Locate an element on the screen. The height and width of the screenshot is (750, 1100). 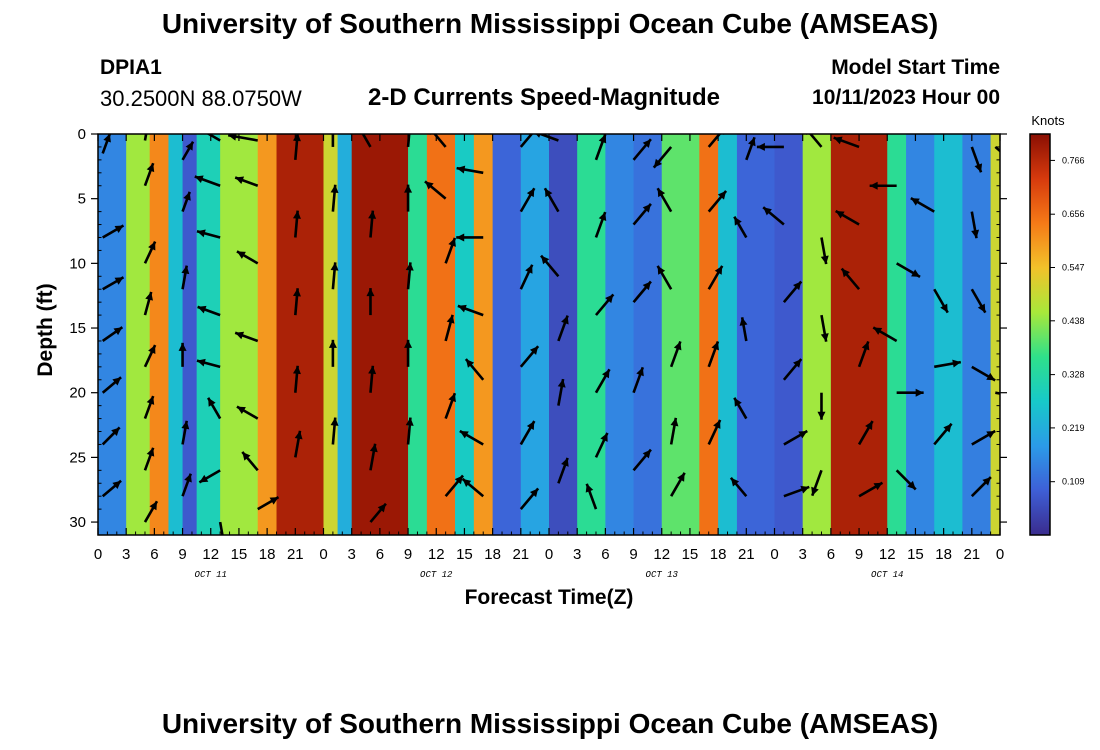
colorbar is located at coordinates (1040, 334).